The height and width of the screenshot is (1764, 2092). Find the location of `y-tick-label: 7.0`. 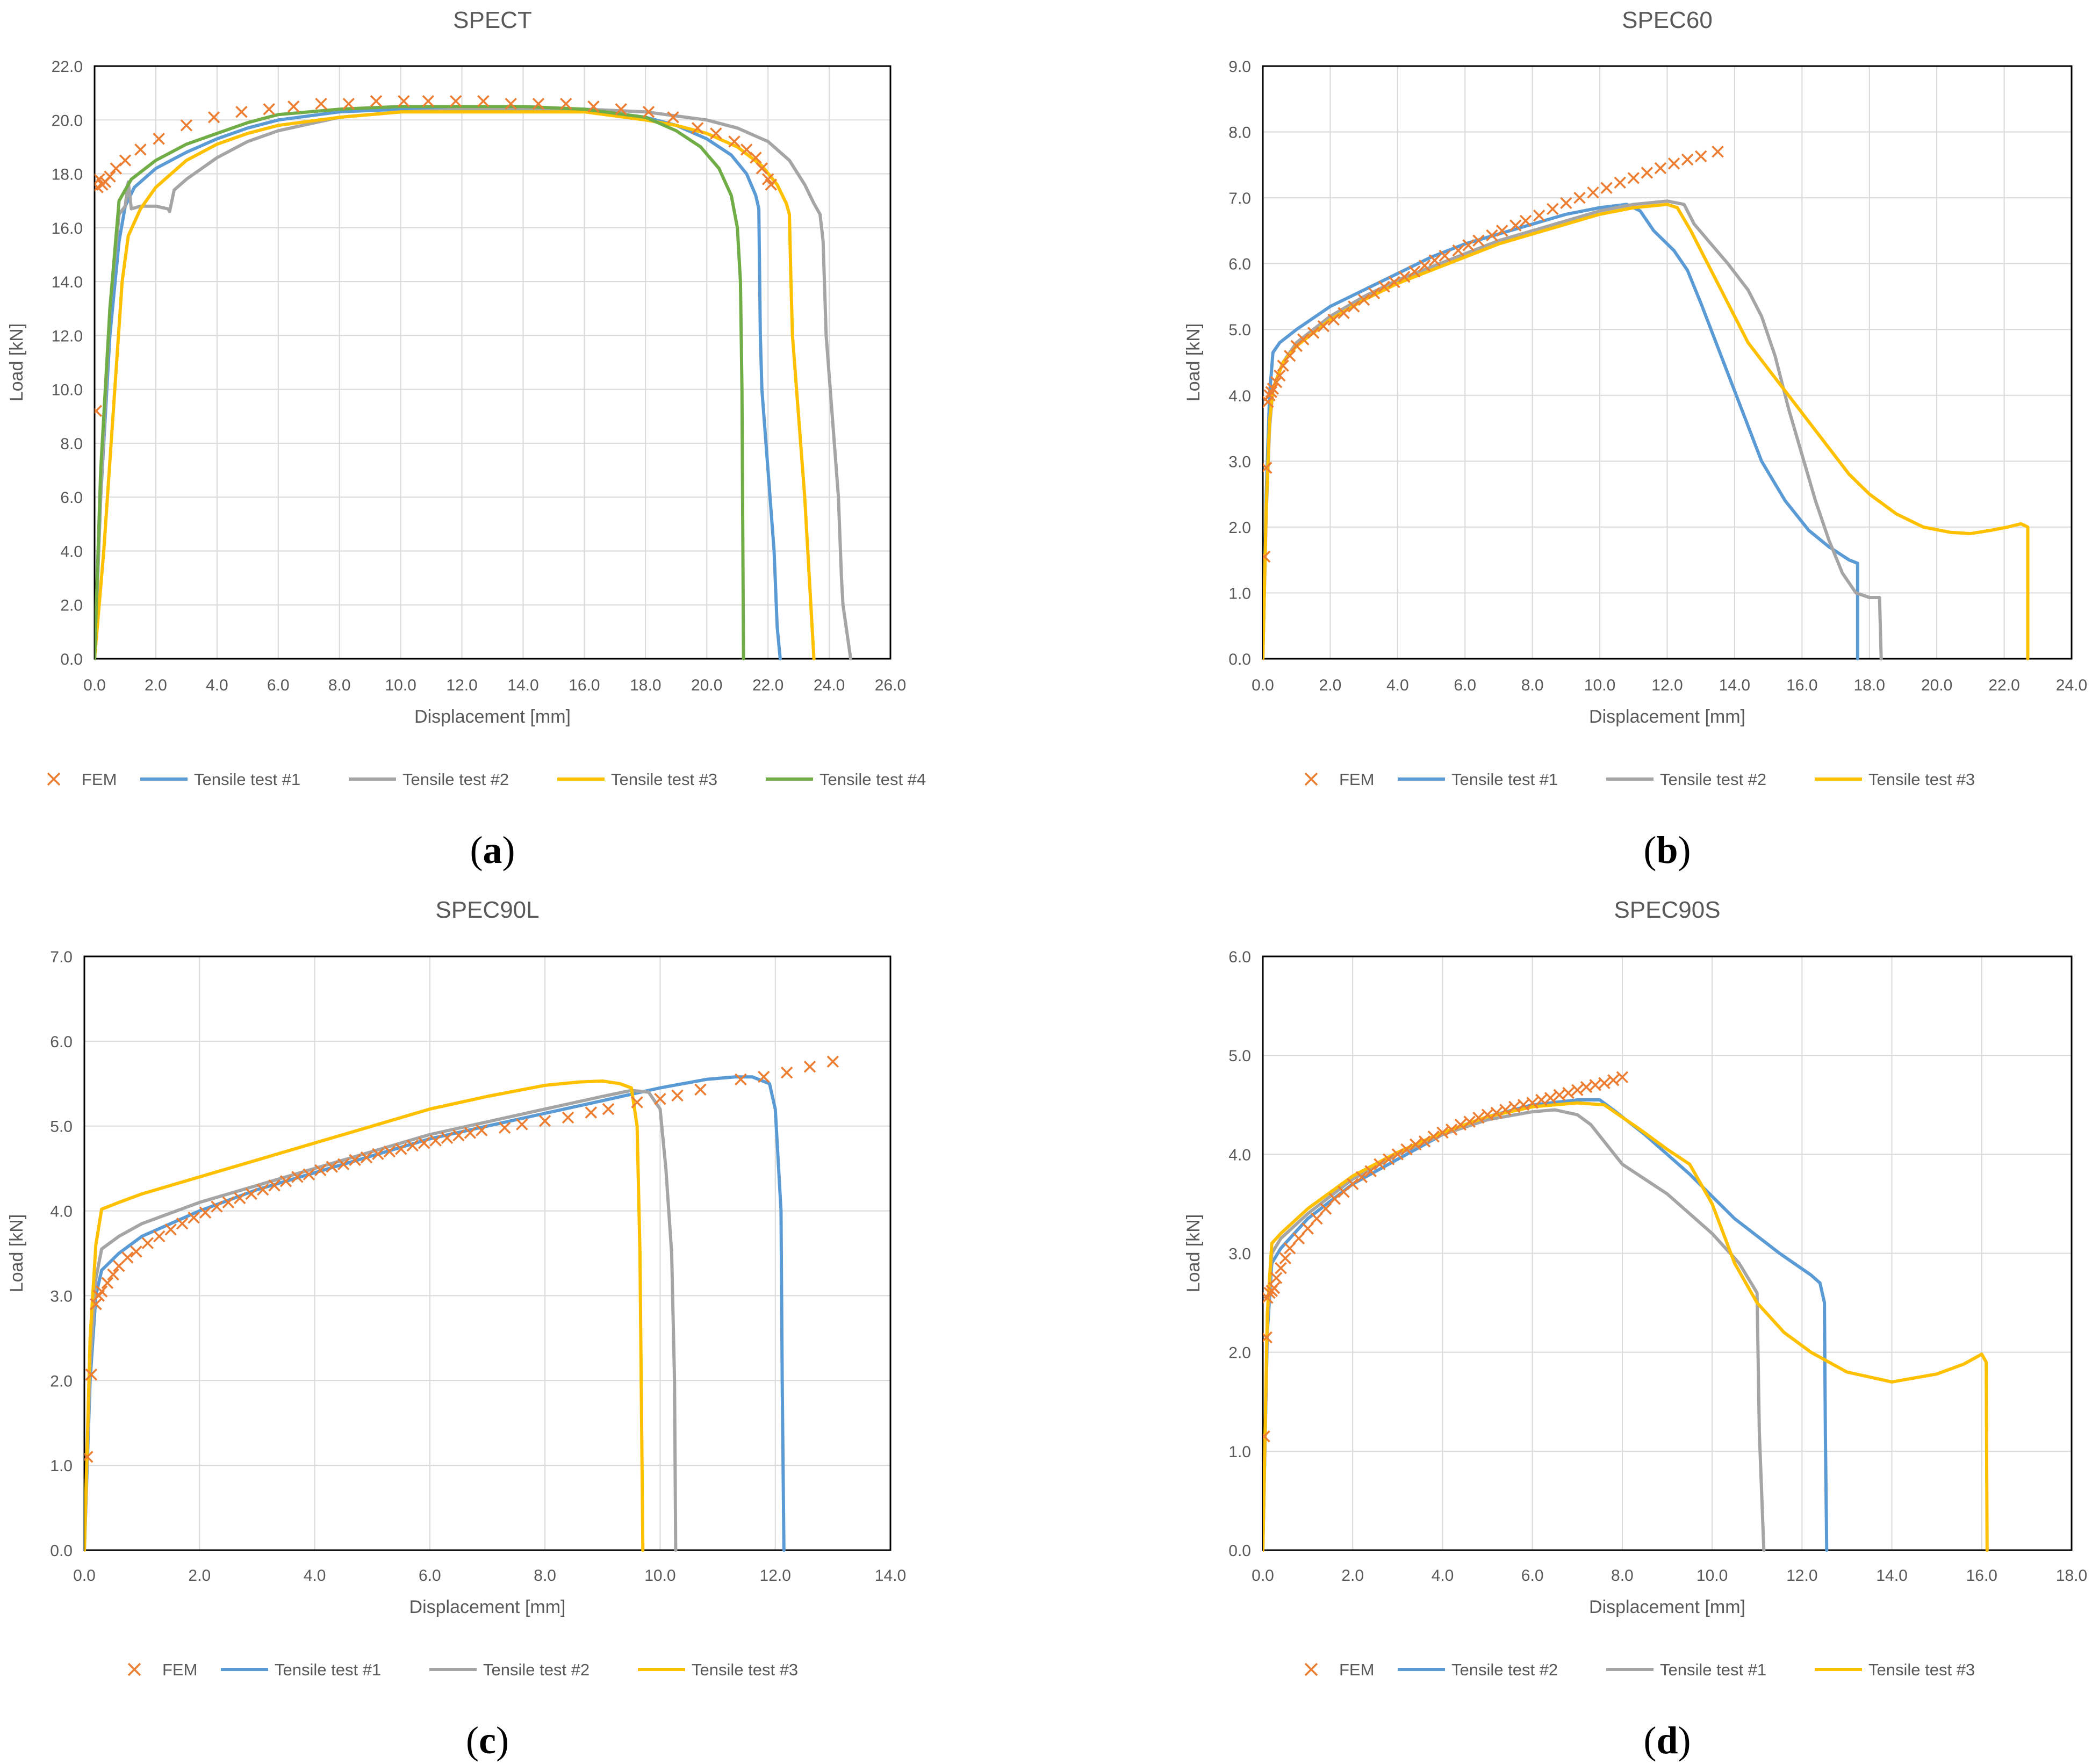

y-tick-label: 7.0 is located at coordinates (1239, 198).